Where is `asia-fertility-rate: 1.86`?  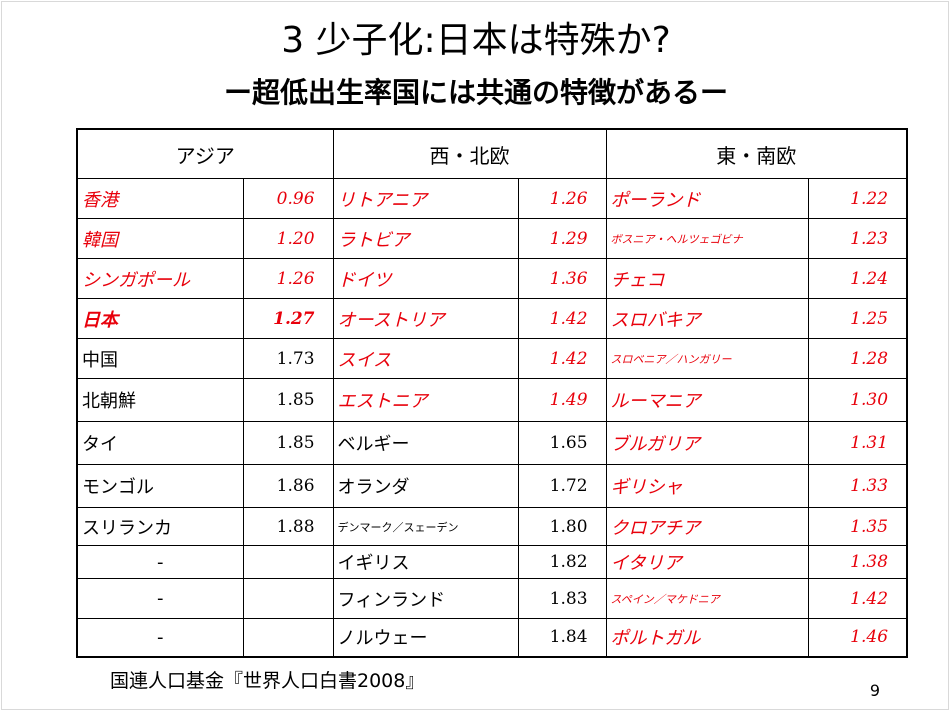 asia-fertility-rate: 1.86 is located at coordinates (288, 486).